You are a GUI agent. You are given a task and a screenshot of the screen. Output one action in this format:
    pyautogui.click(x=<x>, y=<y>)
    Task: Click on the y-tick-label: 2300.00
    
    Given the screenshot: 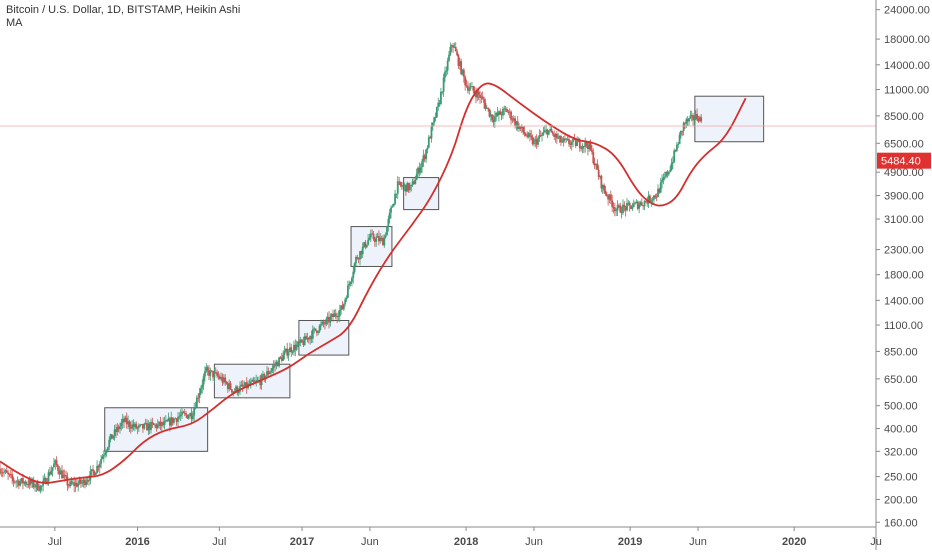 What is the action you would take?
    pyautogui.click(x=904, y=251)
    